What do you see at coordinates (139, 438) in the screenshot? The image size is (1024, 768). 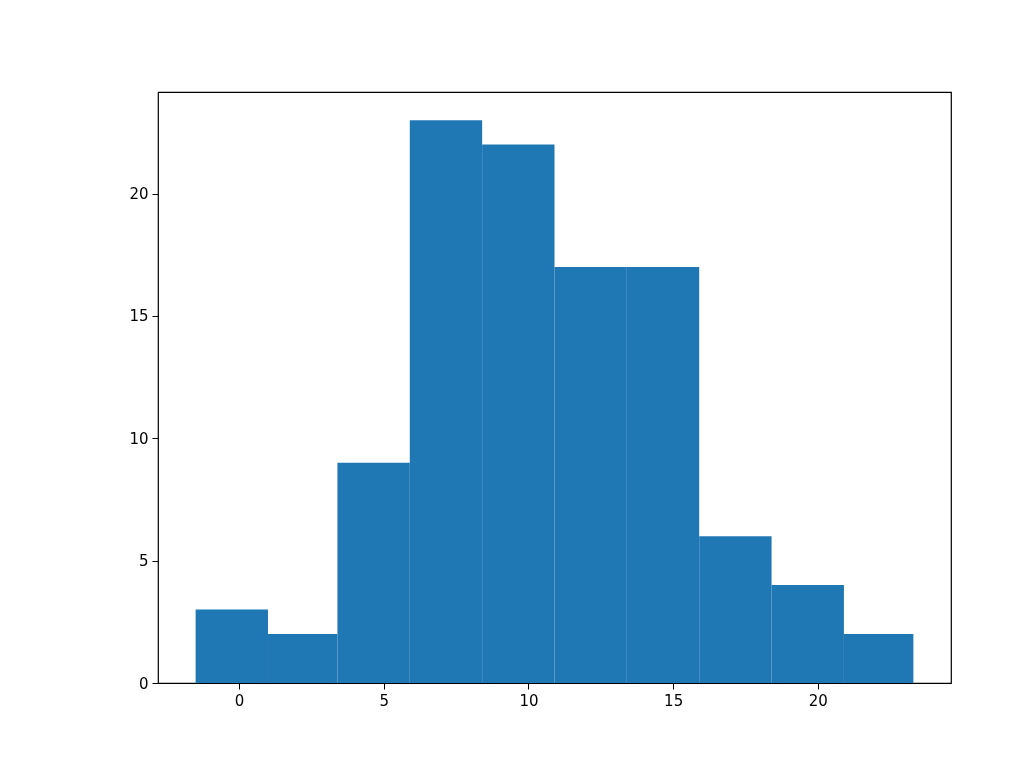 I see `y-tick-label: 10` at bounding box center [139, 438].